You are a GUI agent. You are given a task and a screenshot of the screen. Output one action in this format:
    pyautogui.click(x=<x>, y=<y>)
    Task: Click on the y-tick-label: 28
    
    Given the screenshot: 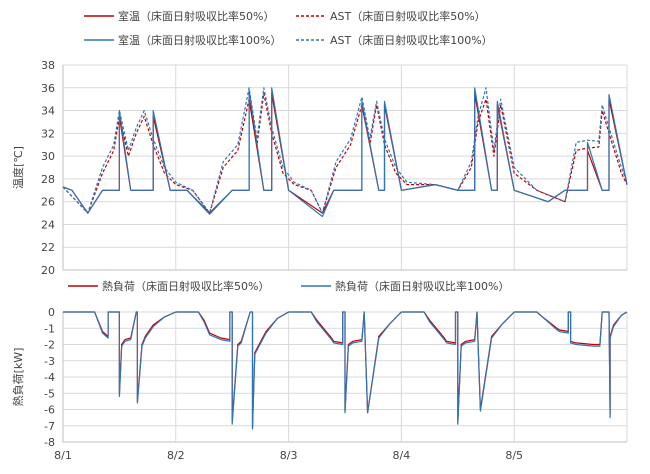 What is the action you would take?
    pyautogui.click(x=48, y=179)
    